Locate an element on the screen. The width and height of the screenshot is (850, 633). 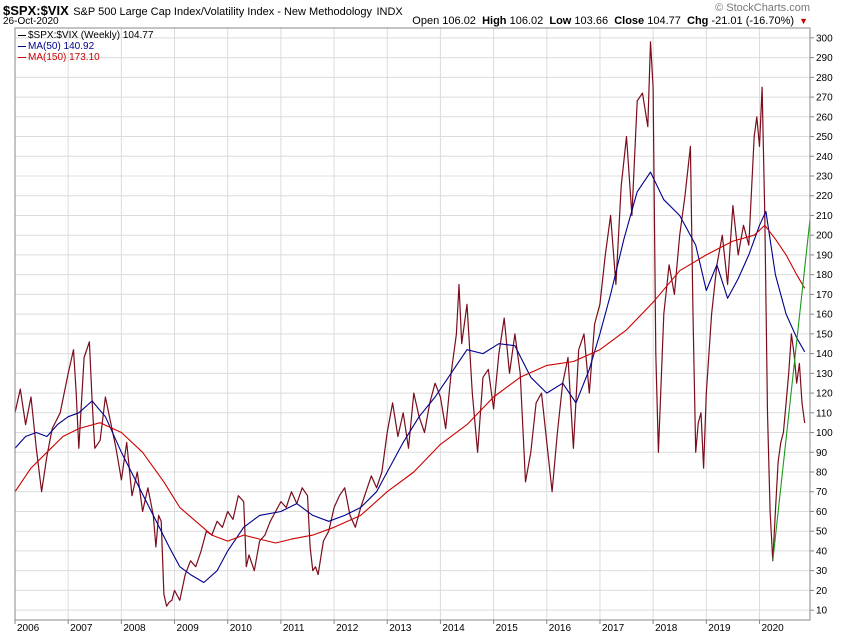
y-tick-label: 50 is located at coordinates (822, 532).